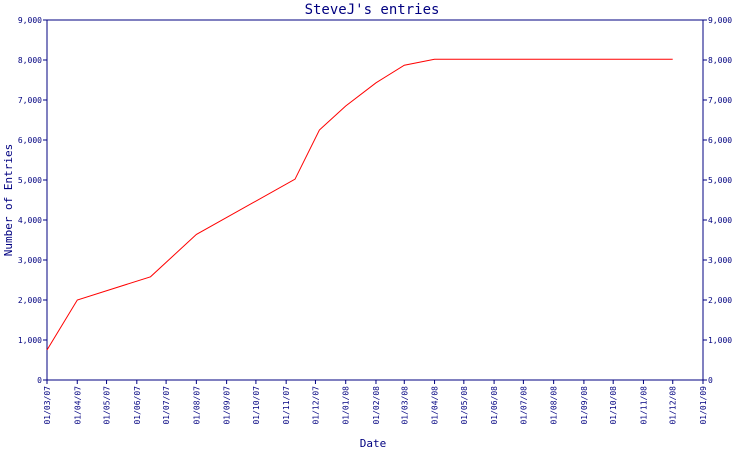 This screenshot has height=450, width=750. What do you see at coordinates (30, 100) in the screenshot?
I see `y-tick-label-left: 7,000` at bounding box center [30, 100].